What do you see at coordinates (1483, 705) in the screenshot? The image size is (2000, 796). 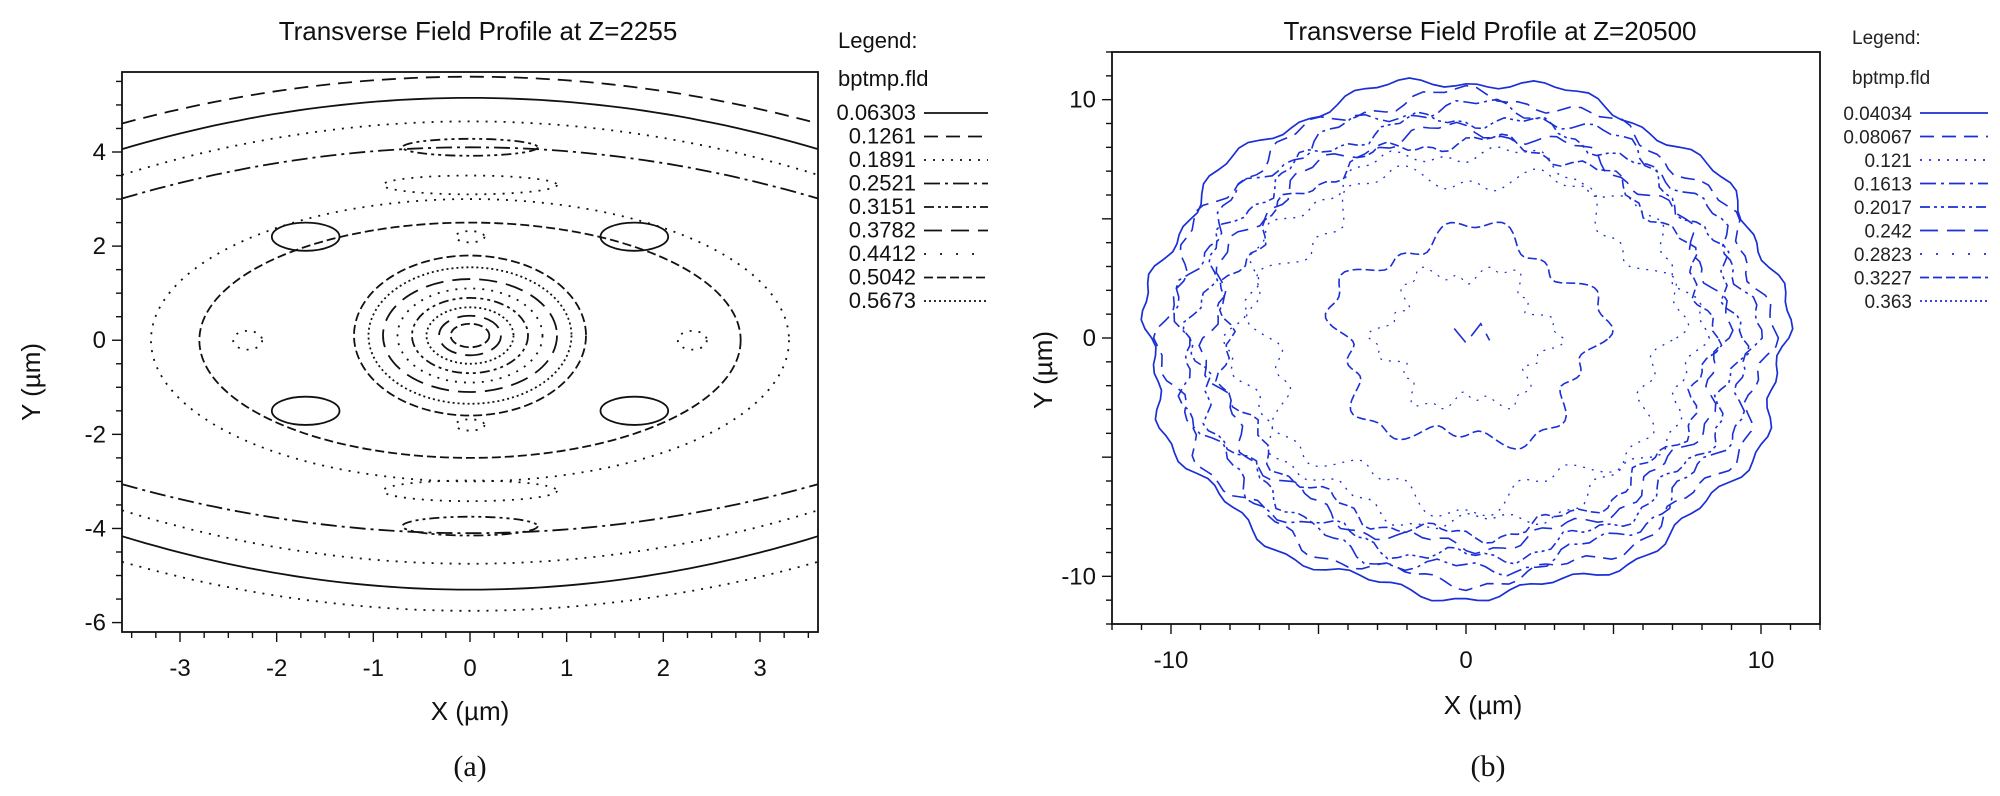 I see `panel-b-x-axis-label: X (µm)` at bounding box center [1483, 705].